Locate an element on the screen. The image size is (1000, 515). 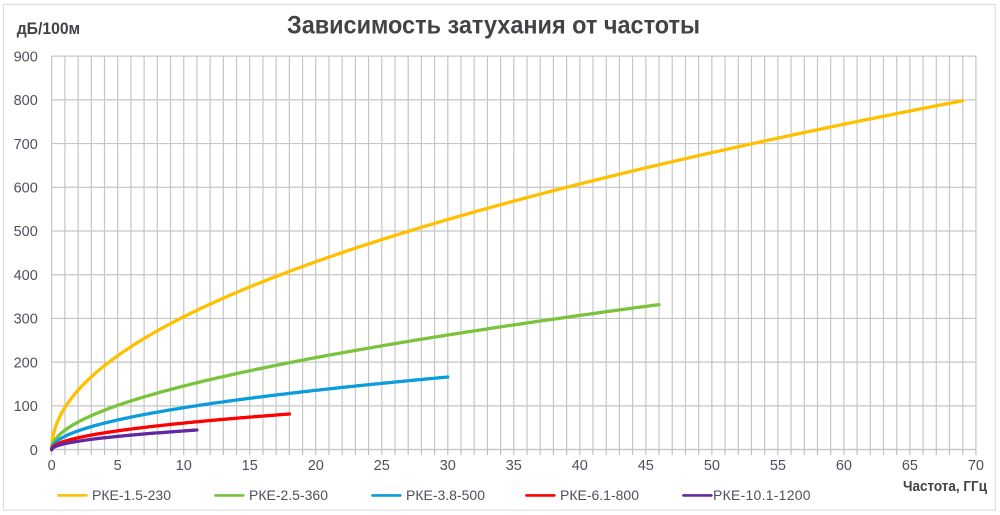
svg-text: 5 is located at coordinates (118, 466).